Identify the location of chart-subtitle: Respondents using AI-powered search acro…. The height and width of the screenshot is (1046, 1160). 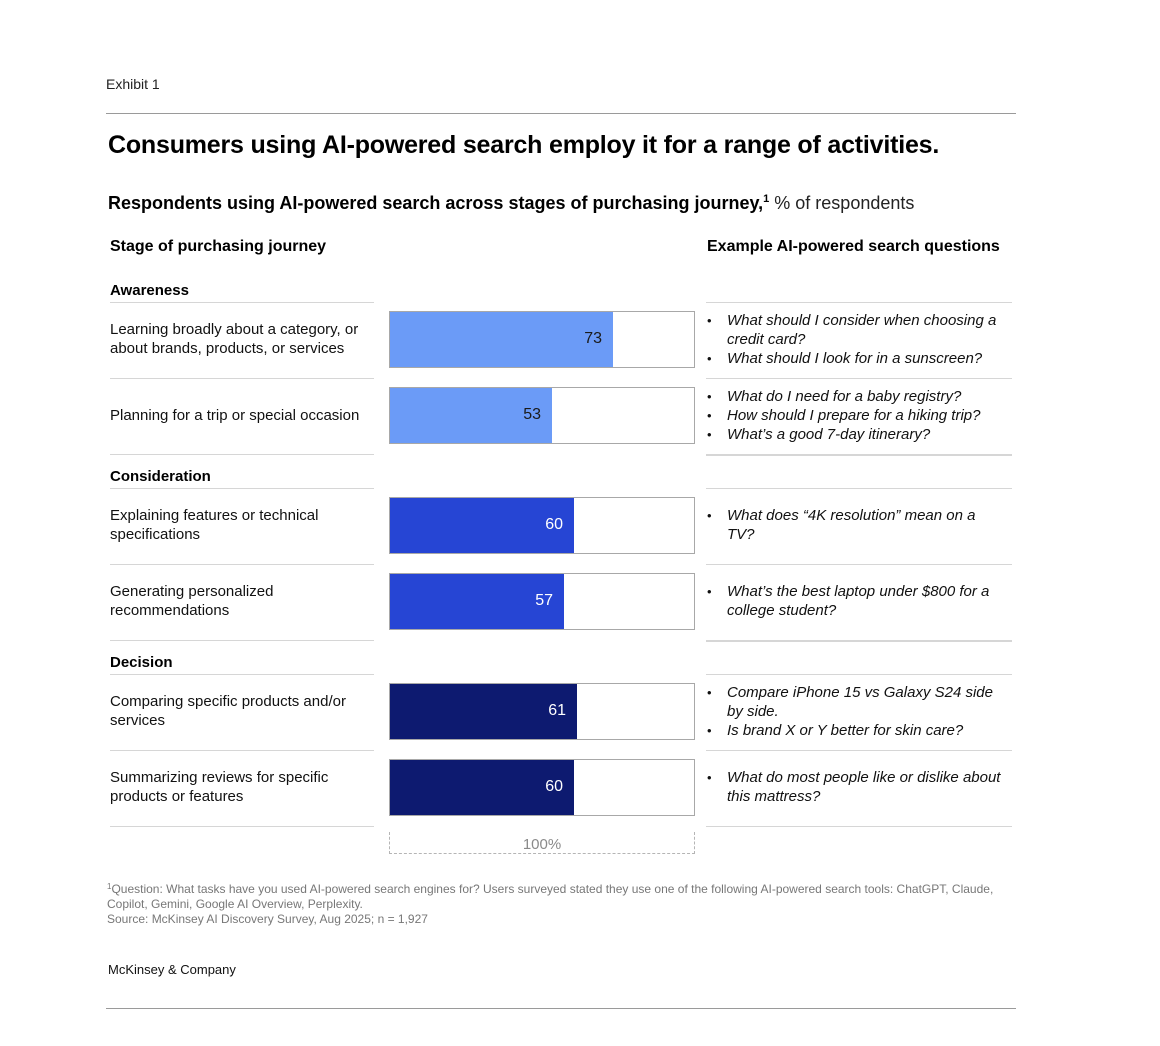
(511, 203).